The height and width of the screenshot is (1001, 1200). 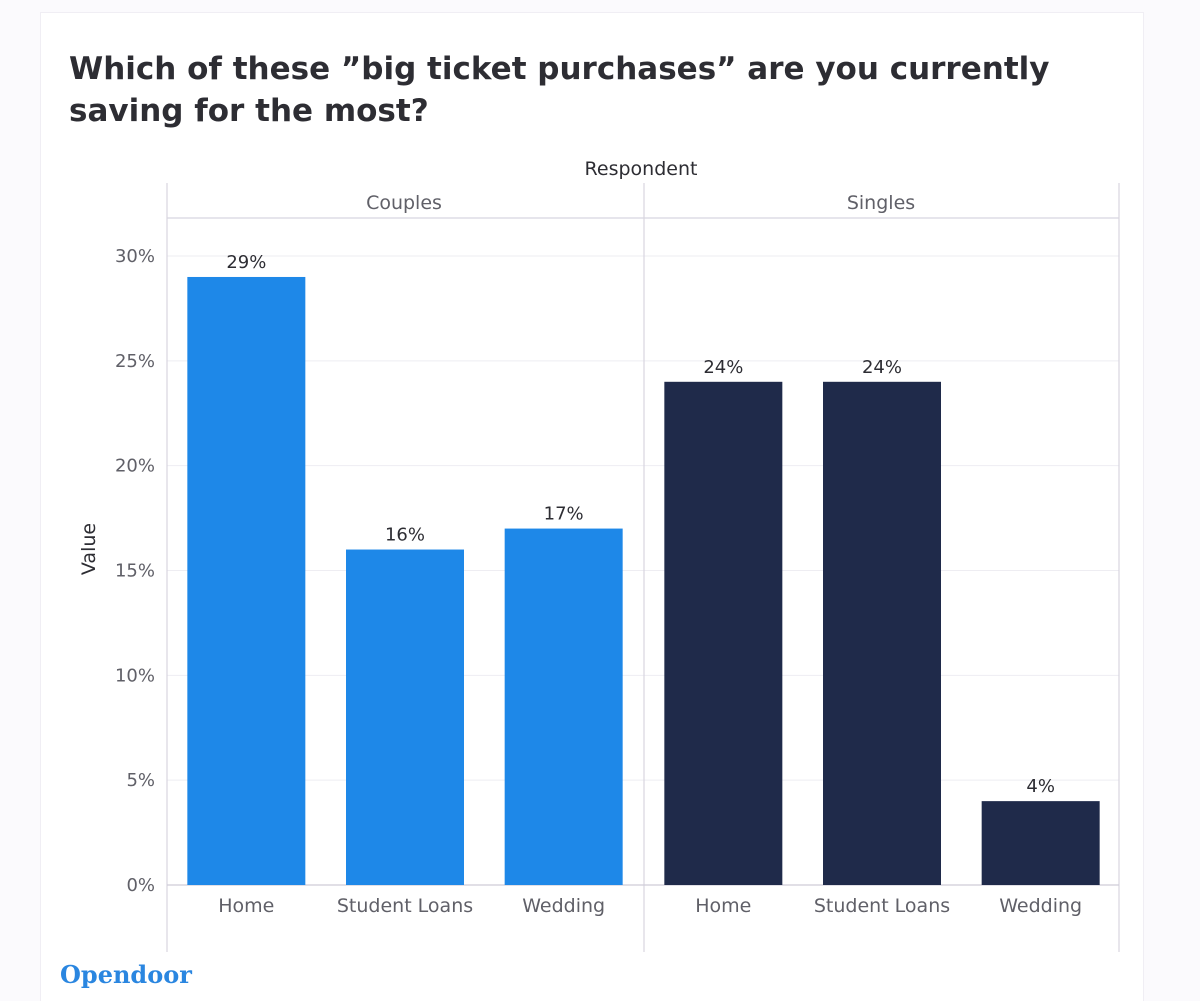 What do you see at coordinates (405, 535) in the screenshot?
I see `data-label: 16%` at bounding box center [405, 535].